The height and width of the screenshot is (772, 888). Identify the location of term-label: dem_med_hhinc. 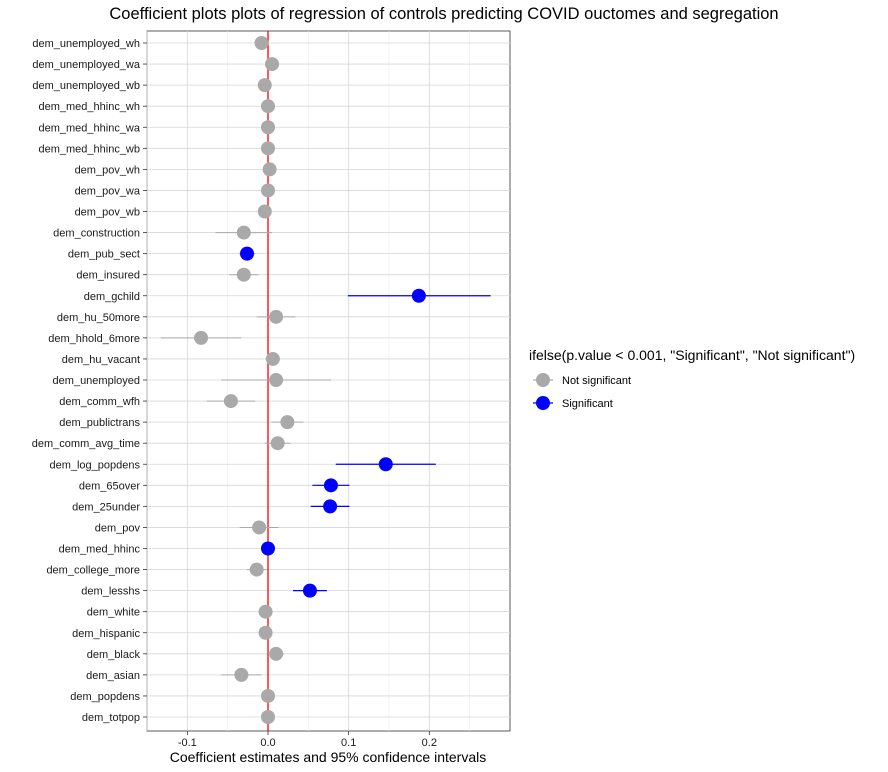
(100, 550).